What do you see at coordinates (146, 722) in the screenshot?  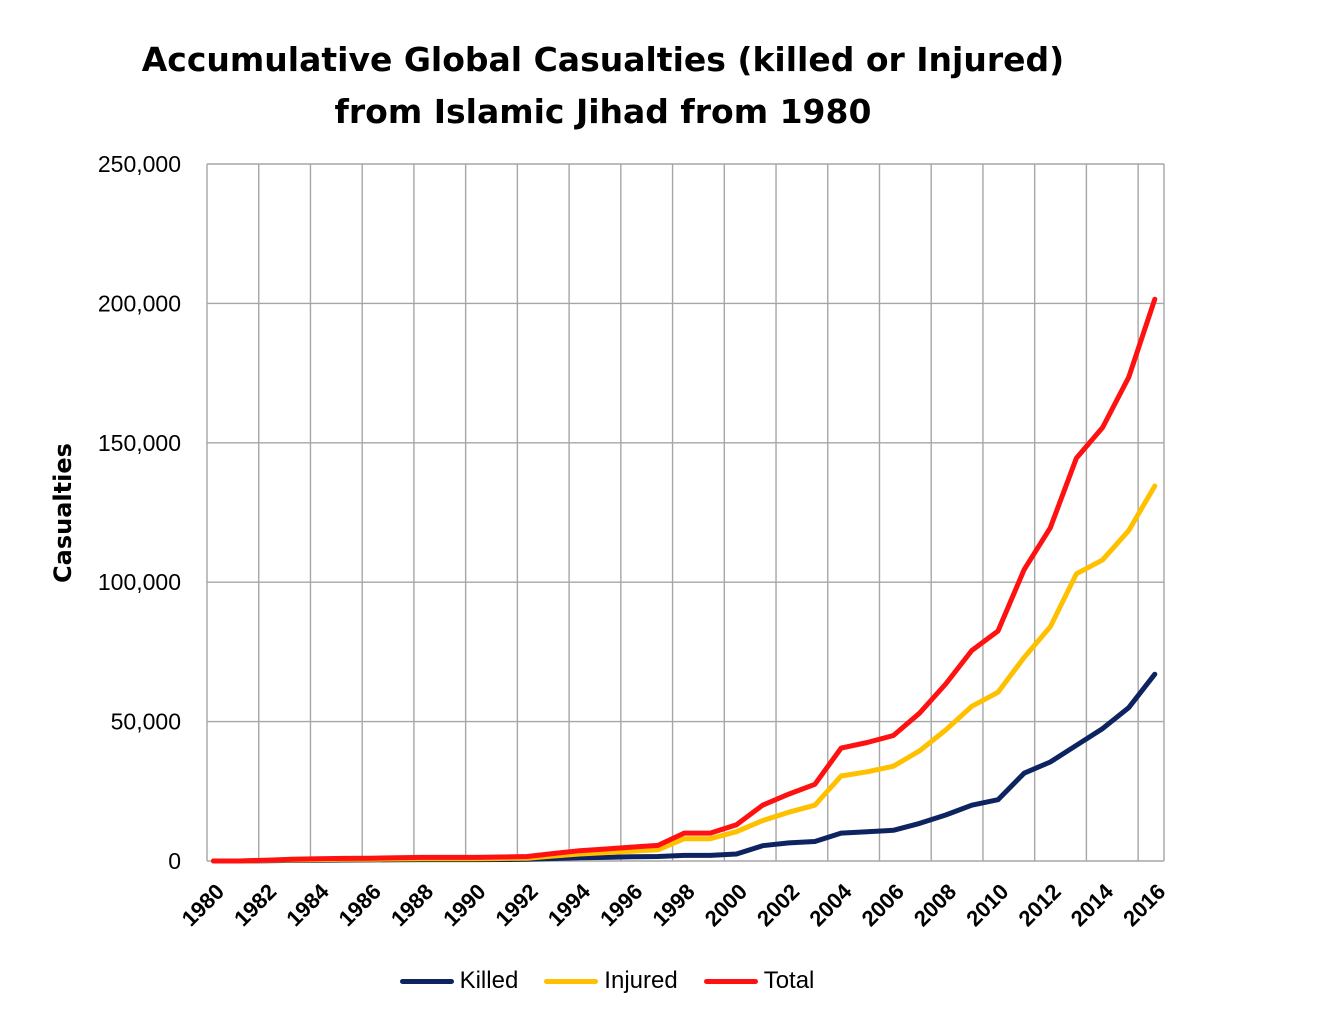 I see `y-tick-label: 50,000` at bounding box center [146, 722].